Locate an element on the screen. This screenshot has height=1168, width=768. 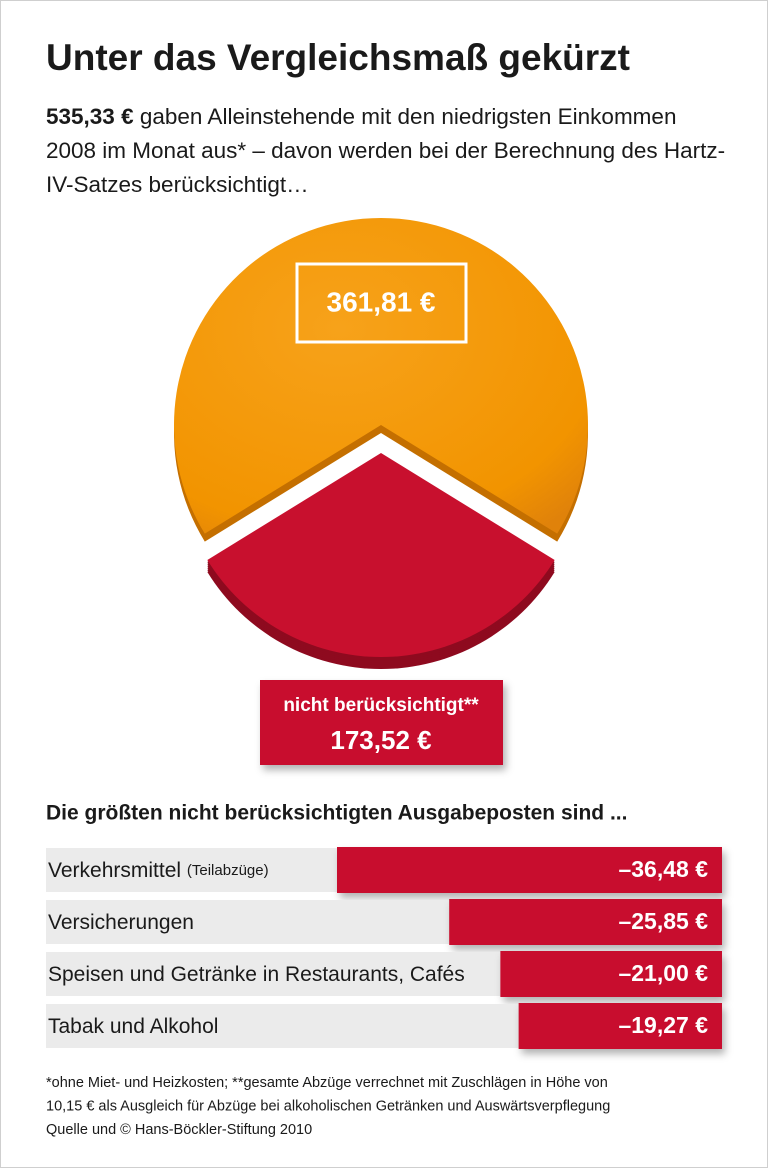
value-label: –36,48 € is located at coordinates (663, 869).